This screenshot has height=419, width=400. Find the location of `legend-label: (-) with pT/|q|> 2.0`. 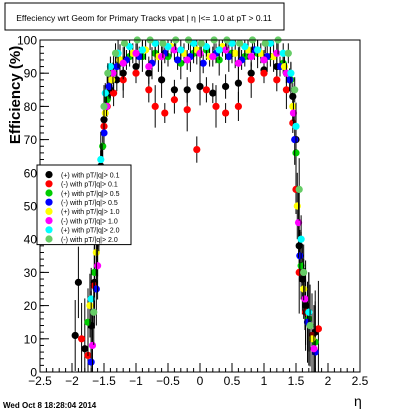

legend-label: (-) with pT/|q|> 2.0 is located at coordinates (89, 240).